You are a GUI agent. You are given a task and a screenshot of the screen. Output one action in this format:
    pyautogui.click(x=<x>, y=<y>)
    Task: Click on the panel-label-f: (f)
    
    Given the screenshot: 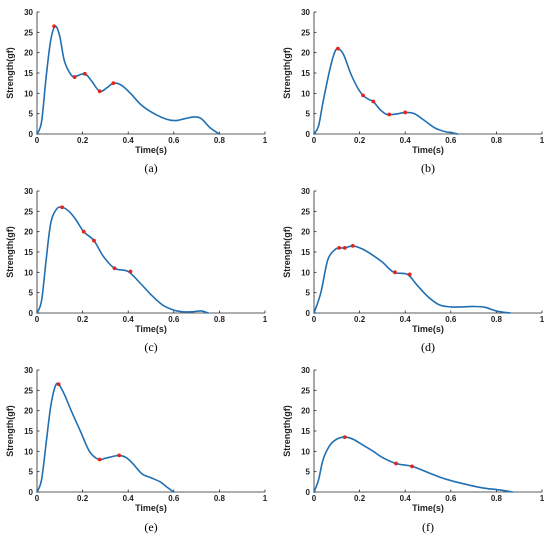 What is the action you would take?
    pyautogui.click(x=428, y=527)
    